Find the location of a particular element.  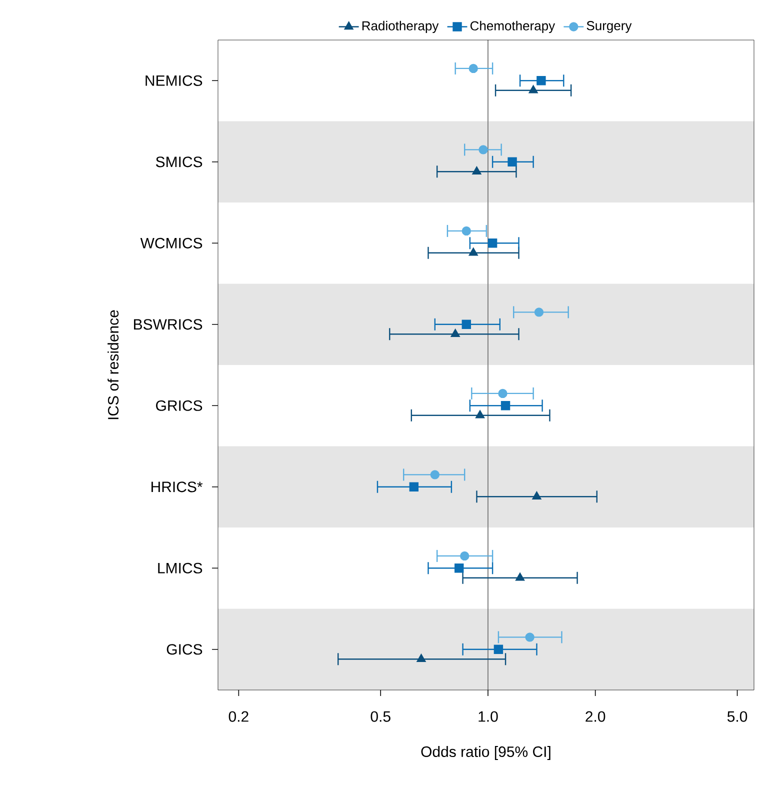

legend-label: Chemotherapy is located at coordinates (513, 27).